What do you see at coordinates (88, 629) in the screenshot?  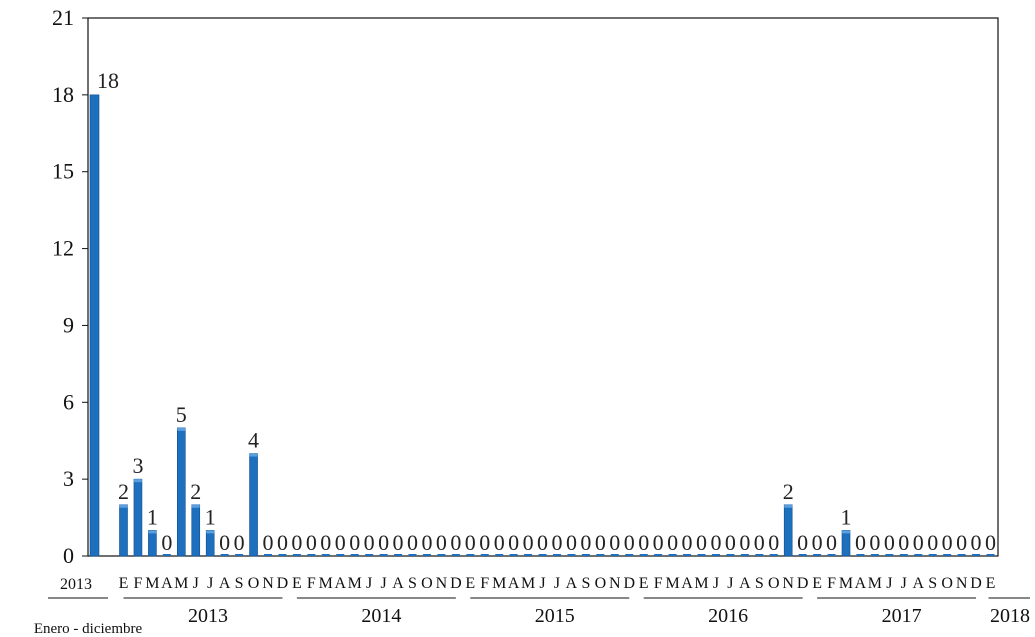 I see `first-bar-sublabel: Enero - diciembre` at bounding box center [88, 629].